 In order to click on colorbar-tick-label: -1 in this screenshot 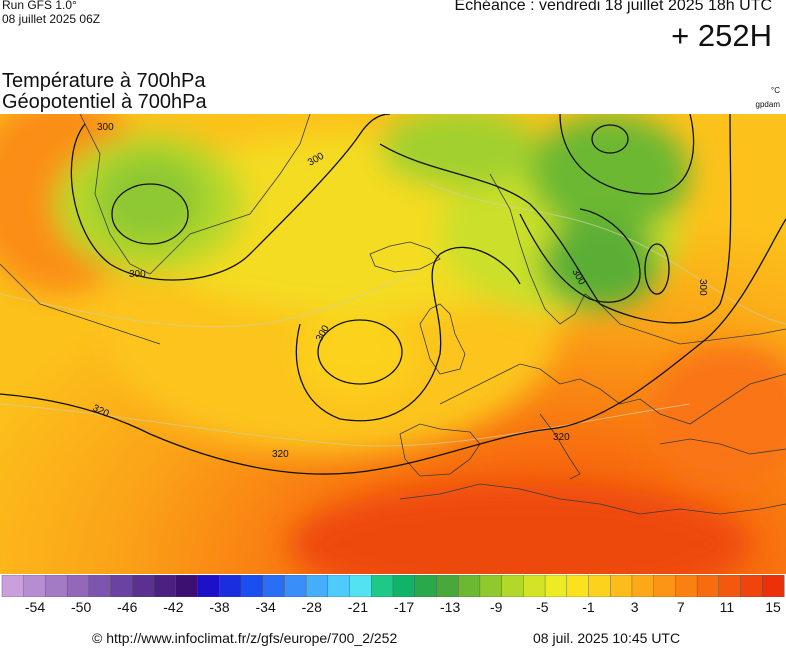, I will do `click(588, 607)`.